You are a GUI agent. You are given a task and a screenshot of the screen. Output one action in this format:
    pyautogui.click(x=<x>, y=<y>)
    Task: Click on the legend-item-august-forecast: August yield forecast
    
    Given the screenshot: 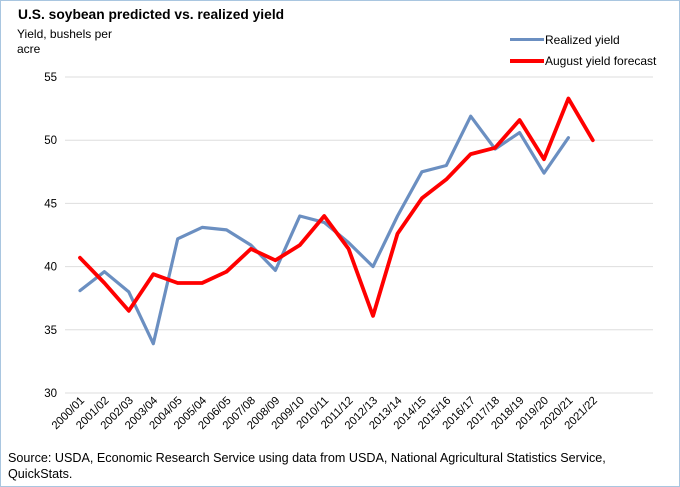 What is the action you would take?
    pyautogui.click(x=583, y=60)
    